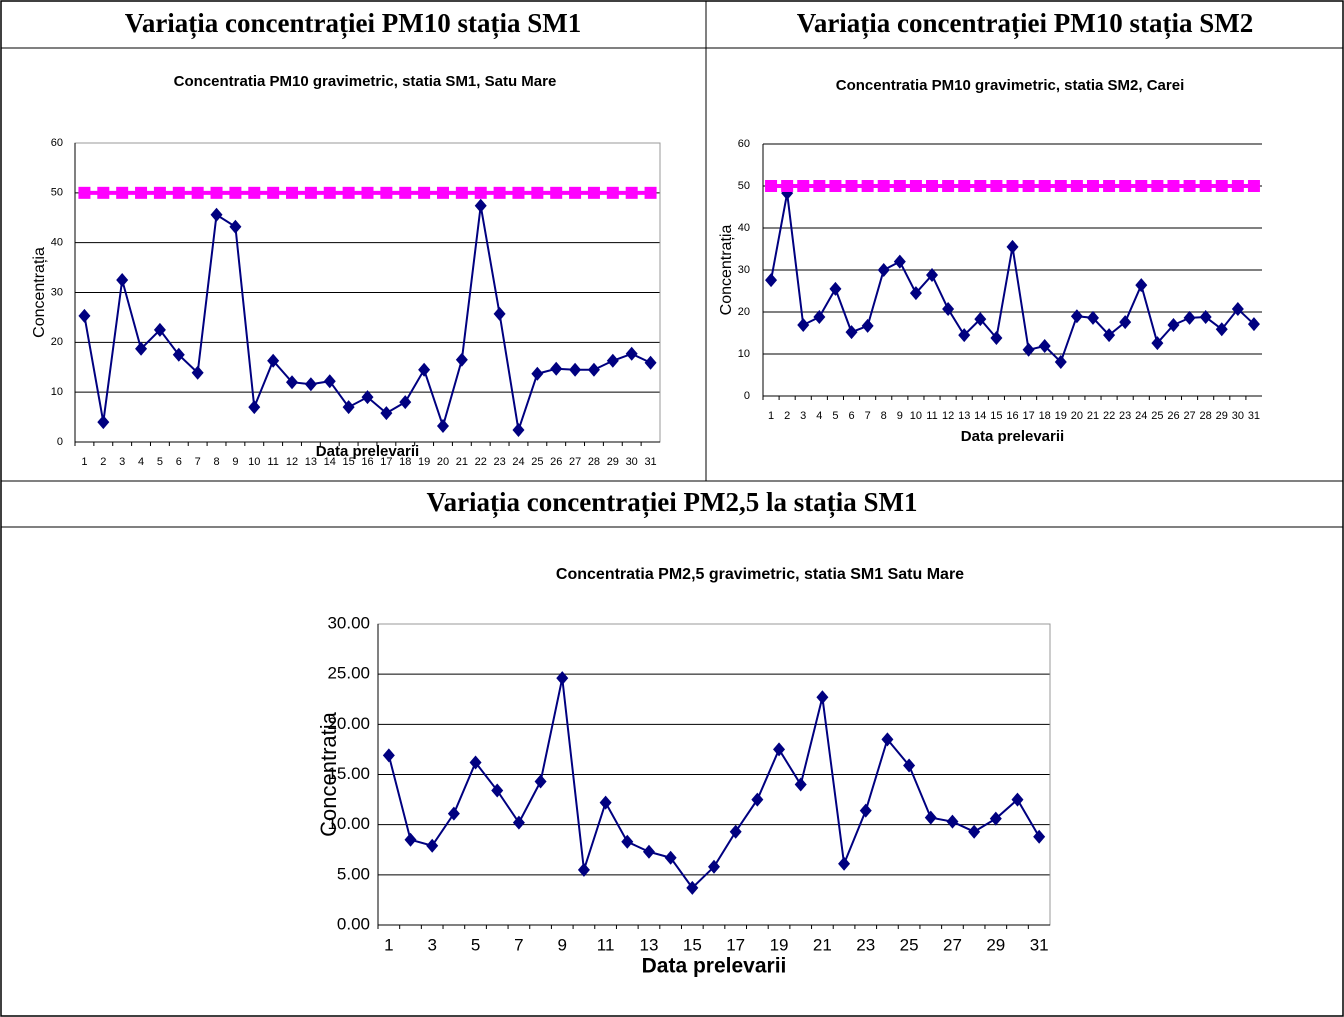  I want to click on y-tick-label: 30, so click(57, 292).